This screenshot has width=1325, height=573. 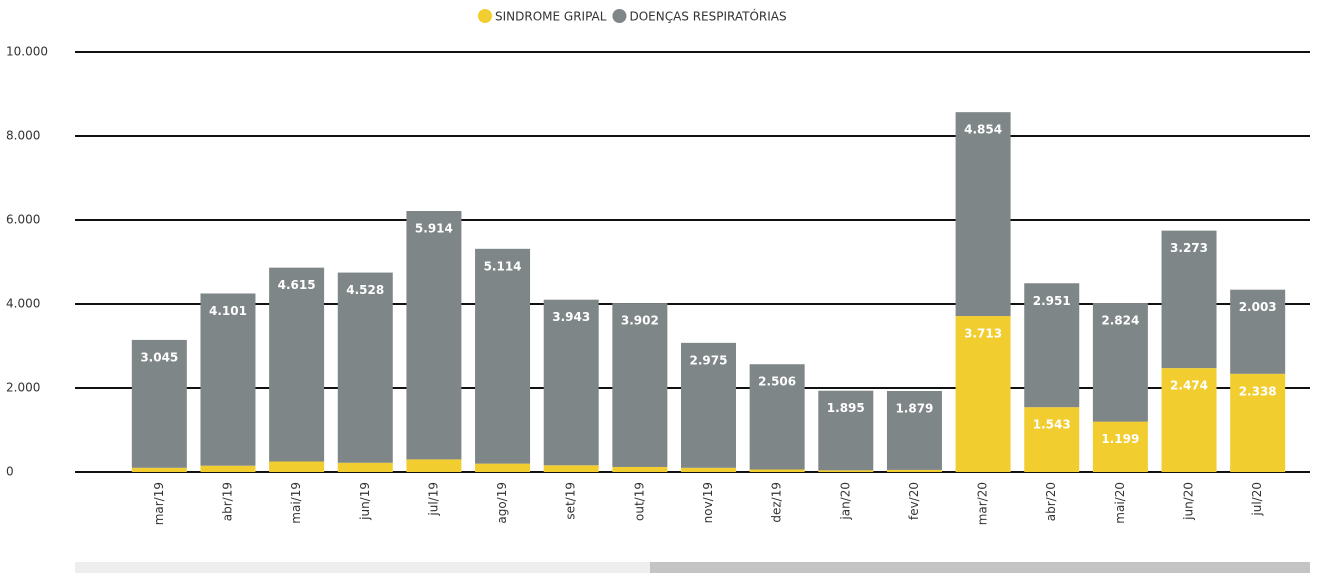 I want to click on x-tick-label: mar/20, so click(x=983, y=503).